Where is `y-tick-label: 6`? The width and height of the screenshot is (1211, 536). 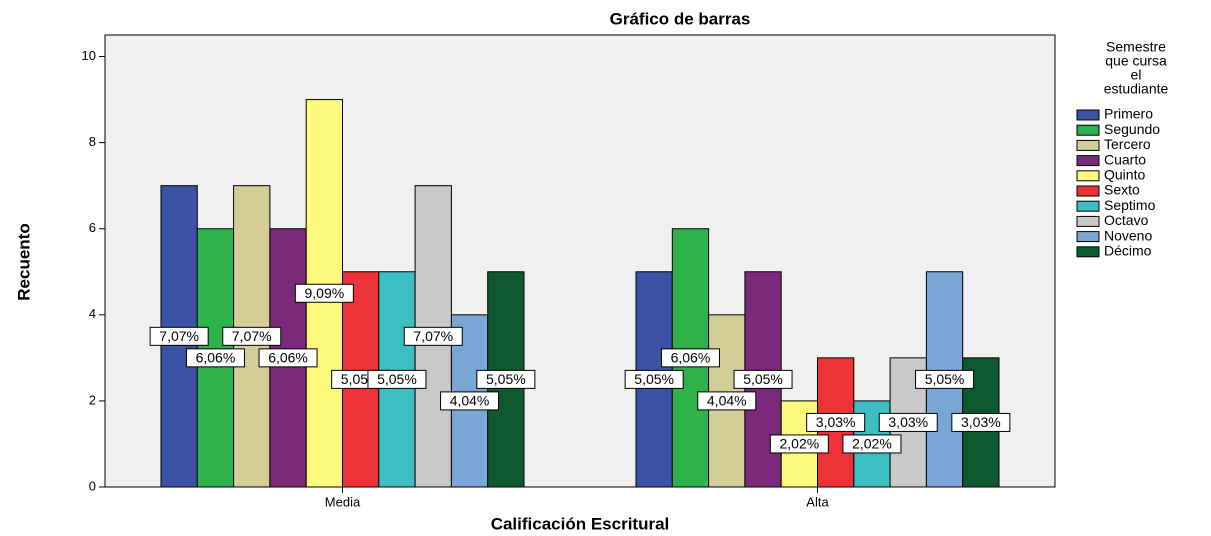
y-tick-label: 6 is located at coordinates (92, 227).